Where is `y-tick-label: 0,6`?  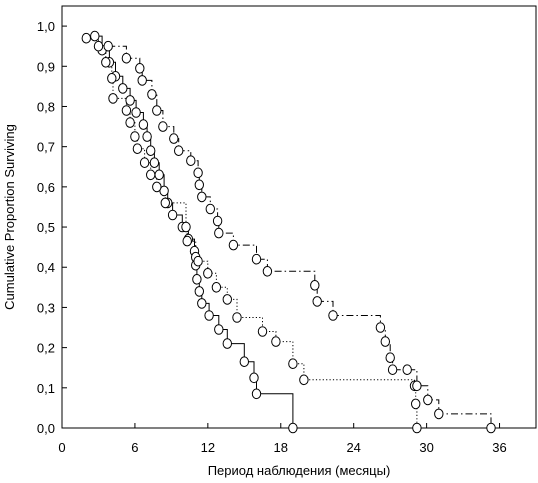 y-tick-label: 0,6 is located at coordinates (46, 187).